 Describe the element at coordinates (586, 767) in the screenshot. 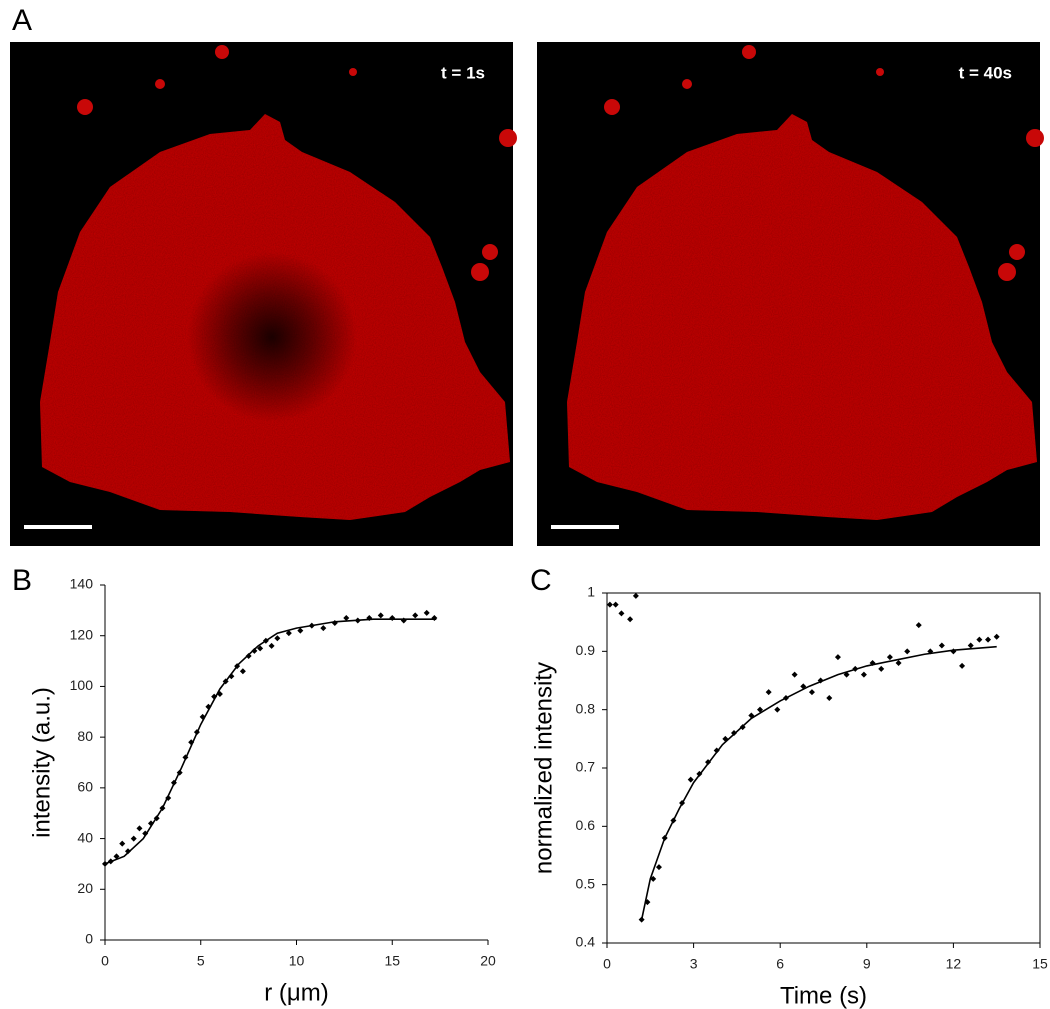

I see `y-tick-label: 0.7` at that location.